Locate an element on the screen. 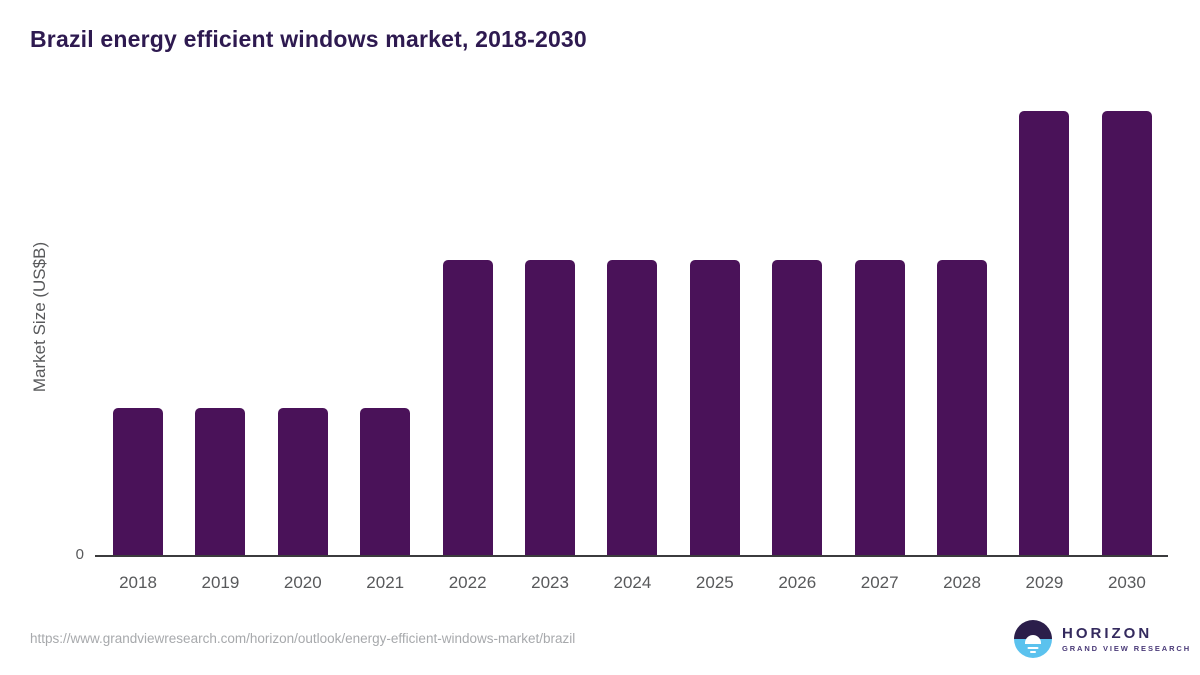 Image resolution: width=1200 pixels, height=675 pixels. horizon-logo: HORIZON GRAND VIEW RESEARCH is located at coordinates (1102, 639).